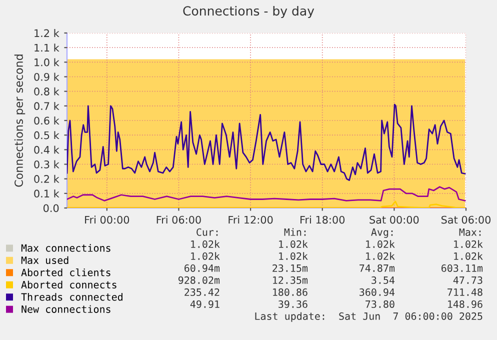  I want to click on legend-label: New connections, so click(66, 309).